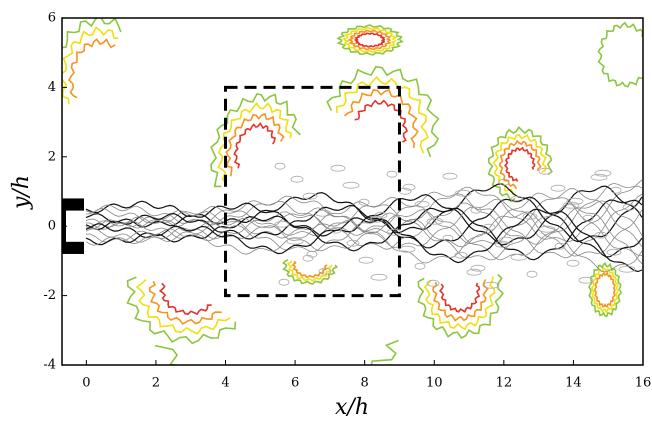 Image resolution: width=652 pixels, height=429 pixels. What do you see at coordinates (52, 87) in the screenshot?
I see `y-tick-label: 4` at bounding box center [52, 87].